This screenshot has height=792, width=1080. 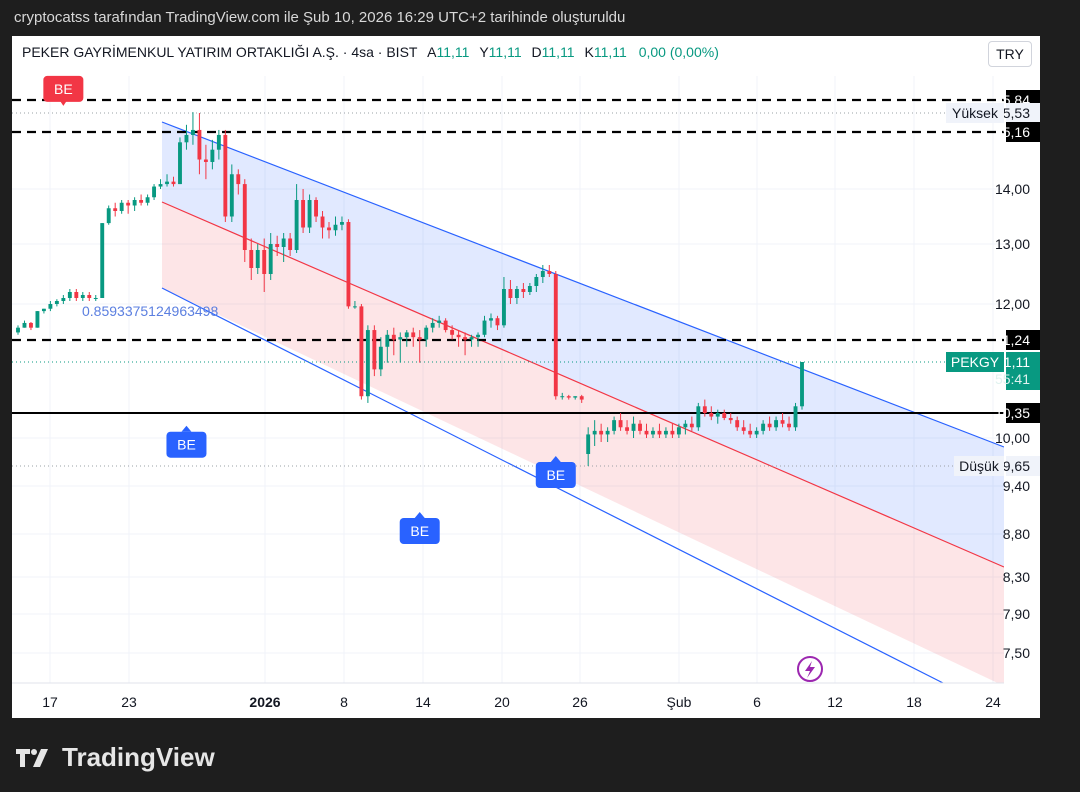 I want to click on price-label: 15,16, so click(x=1017, y=132).